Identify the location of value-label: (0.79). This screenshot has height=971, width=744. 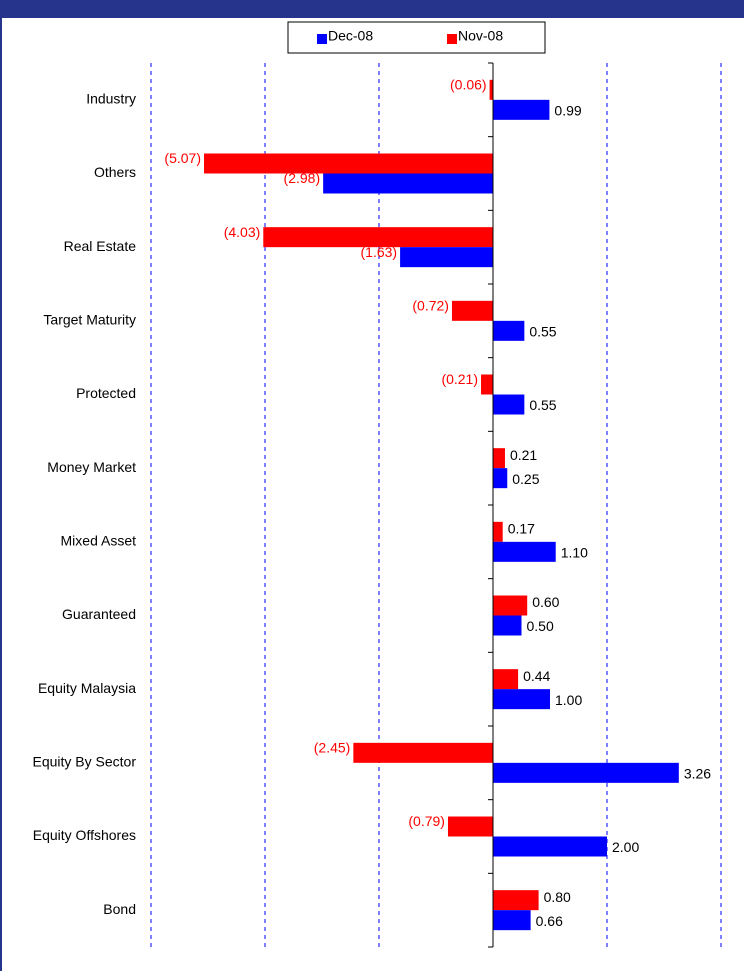
(426, 821).